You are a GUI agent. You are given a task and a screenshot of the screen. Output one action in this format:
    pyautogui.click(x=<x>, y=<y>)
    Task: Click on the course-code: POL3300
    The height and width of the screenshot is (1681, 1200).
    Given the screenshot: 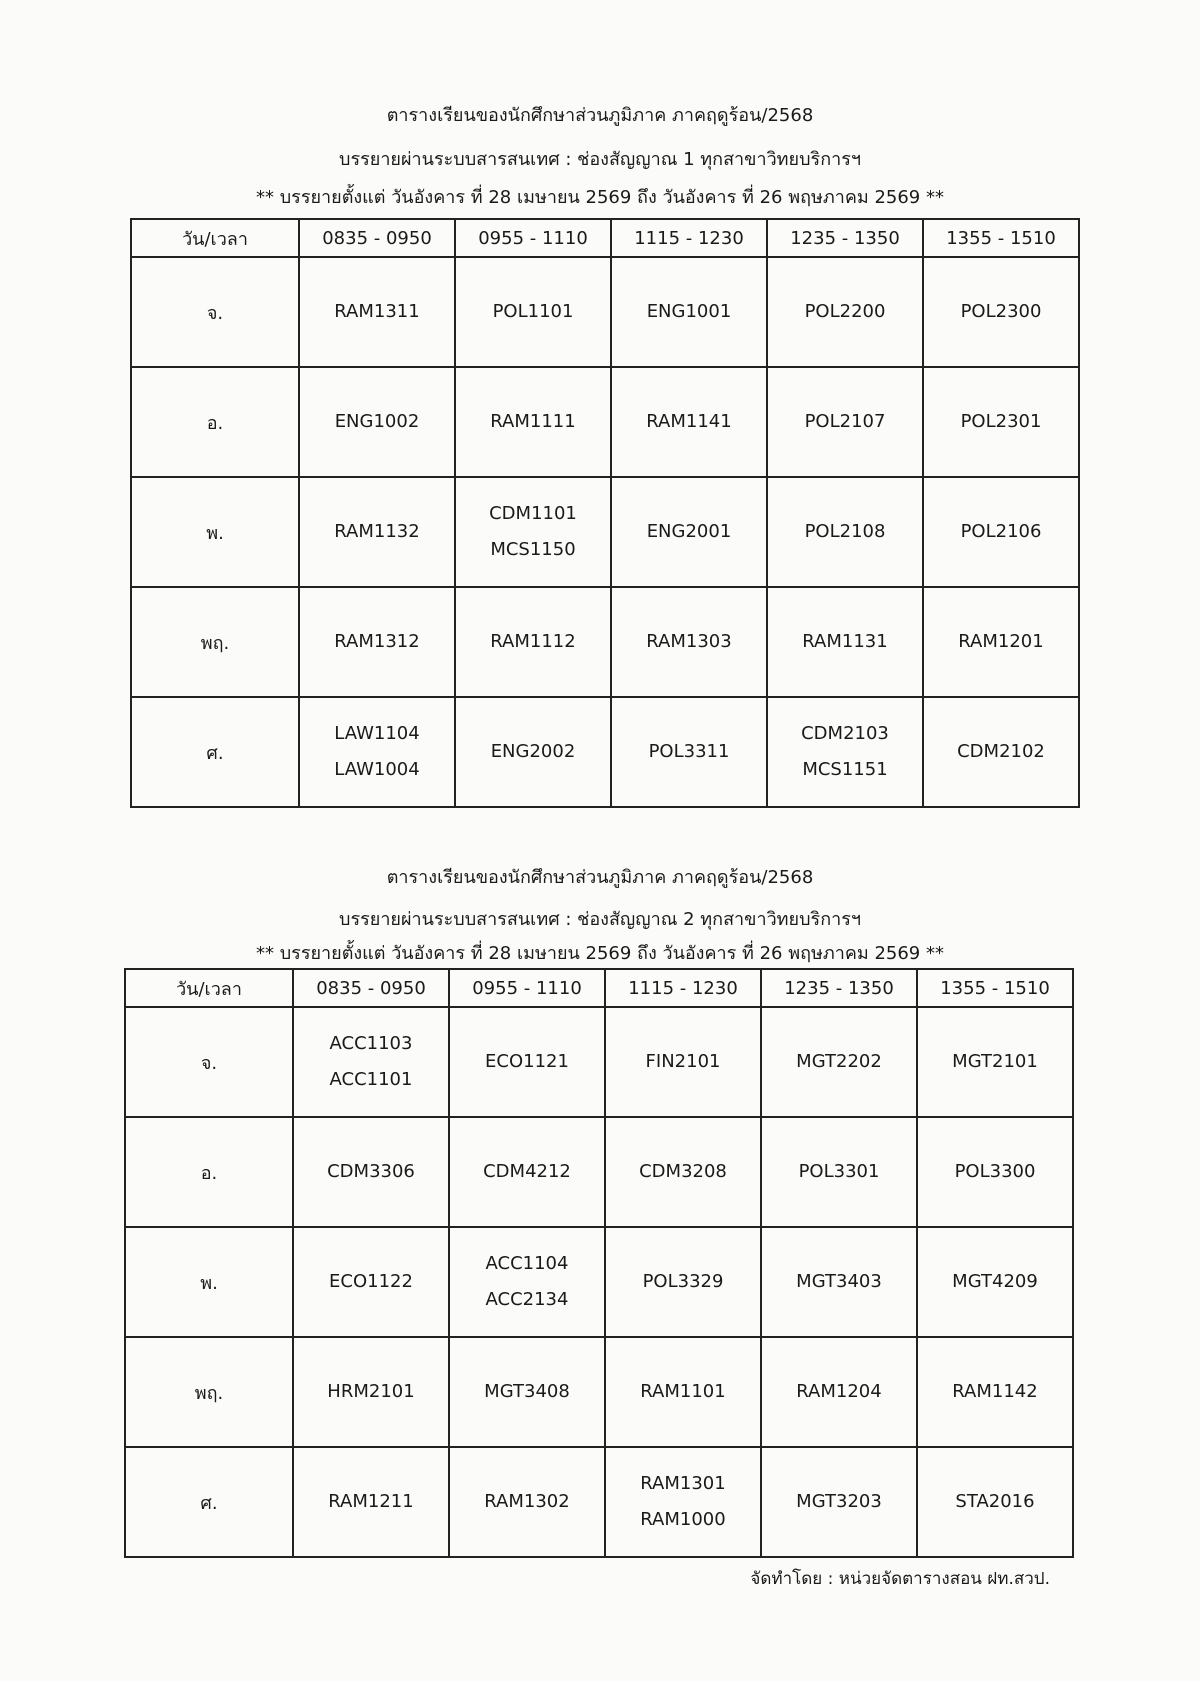 What is the action you would take?
    pyautogui.click(x=995, y=1171)
    